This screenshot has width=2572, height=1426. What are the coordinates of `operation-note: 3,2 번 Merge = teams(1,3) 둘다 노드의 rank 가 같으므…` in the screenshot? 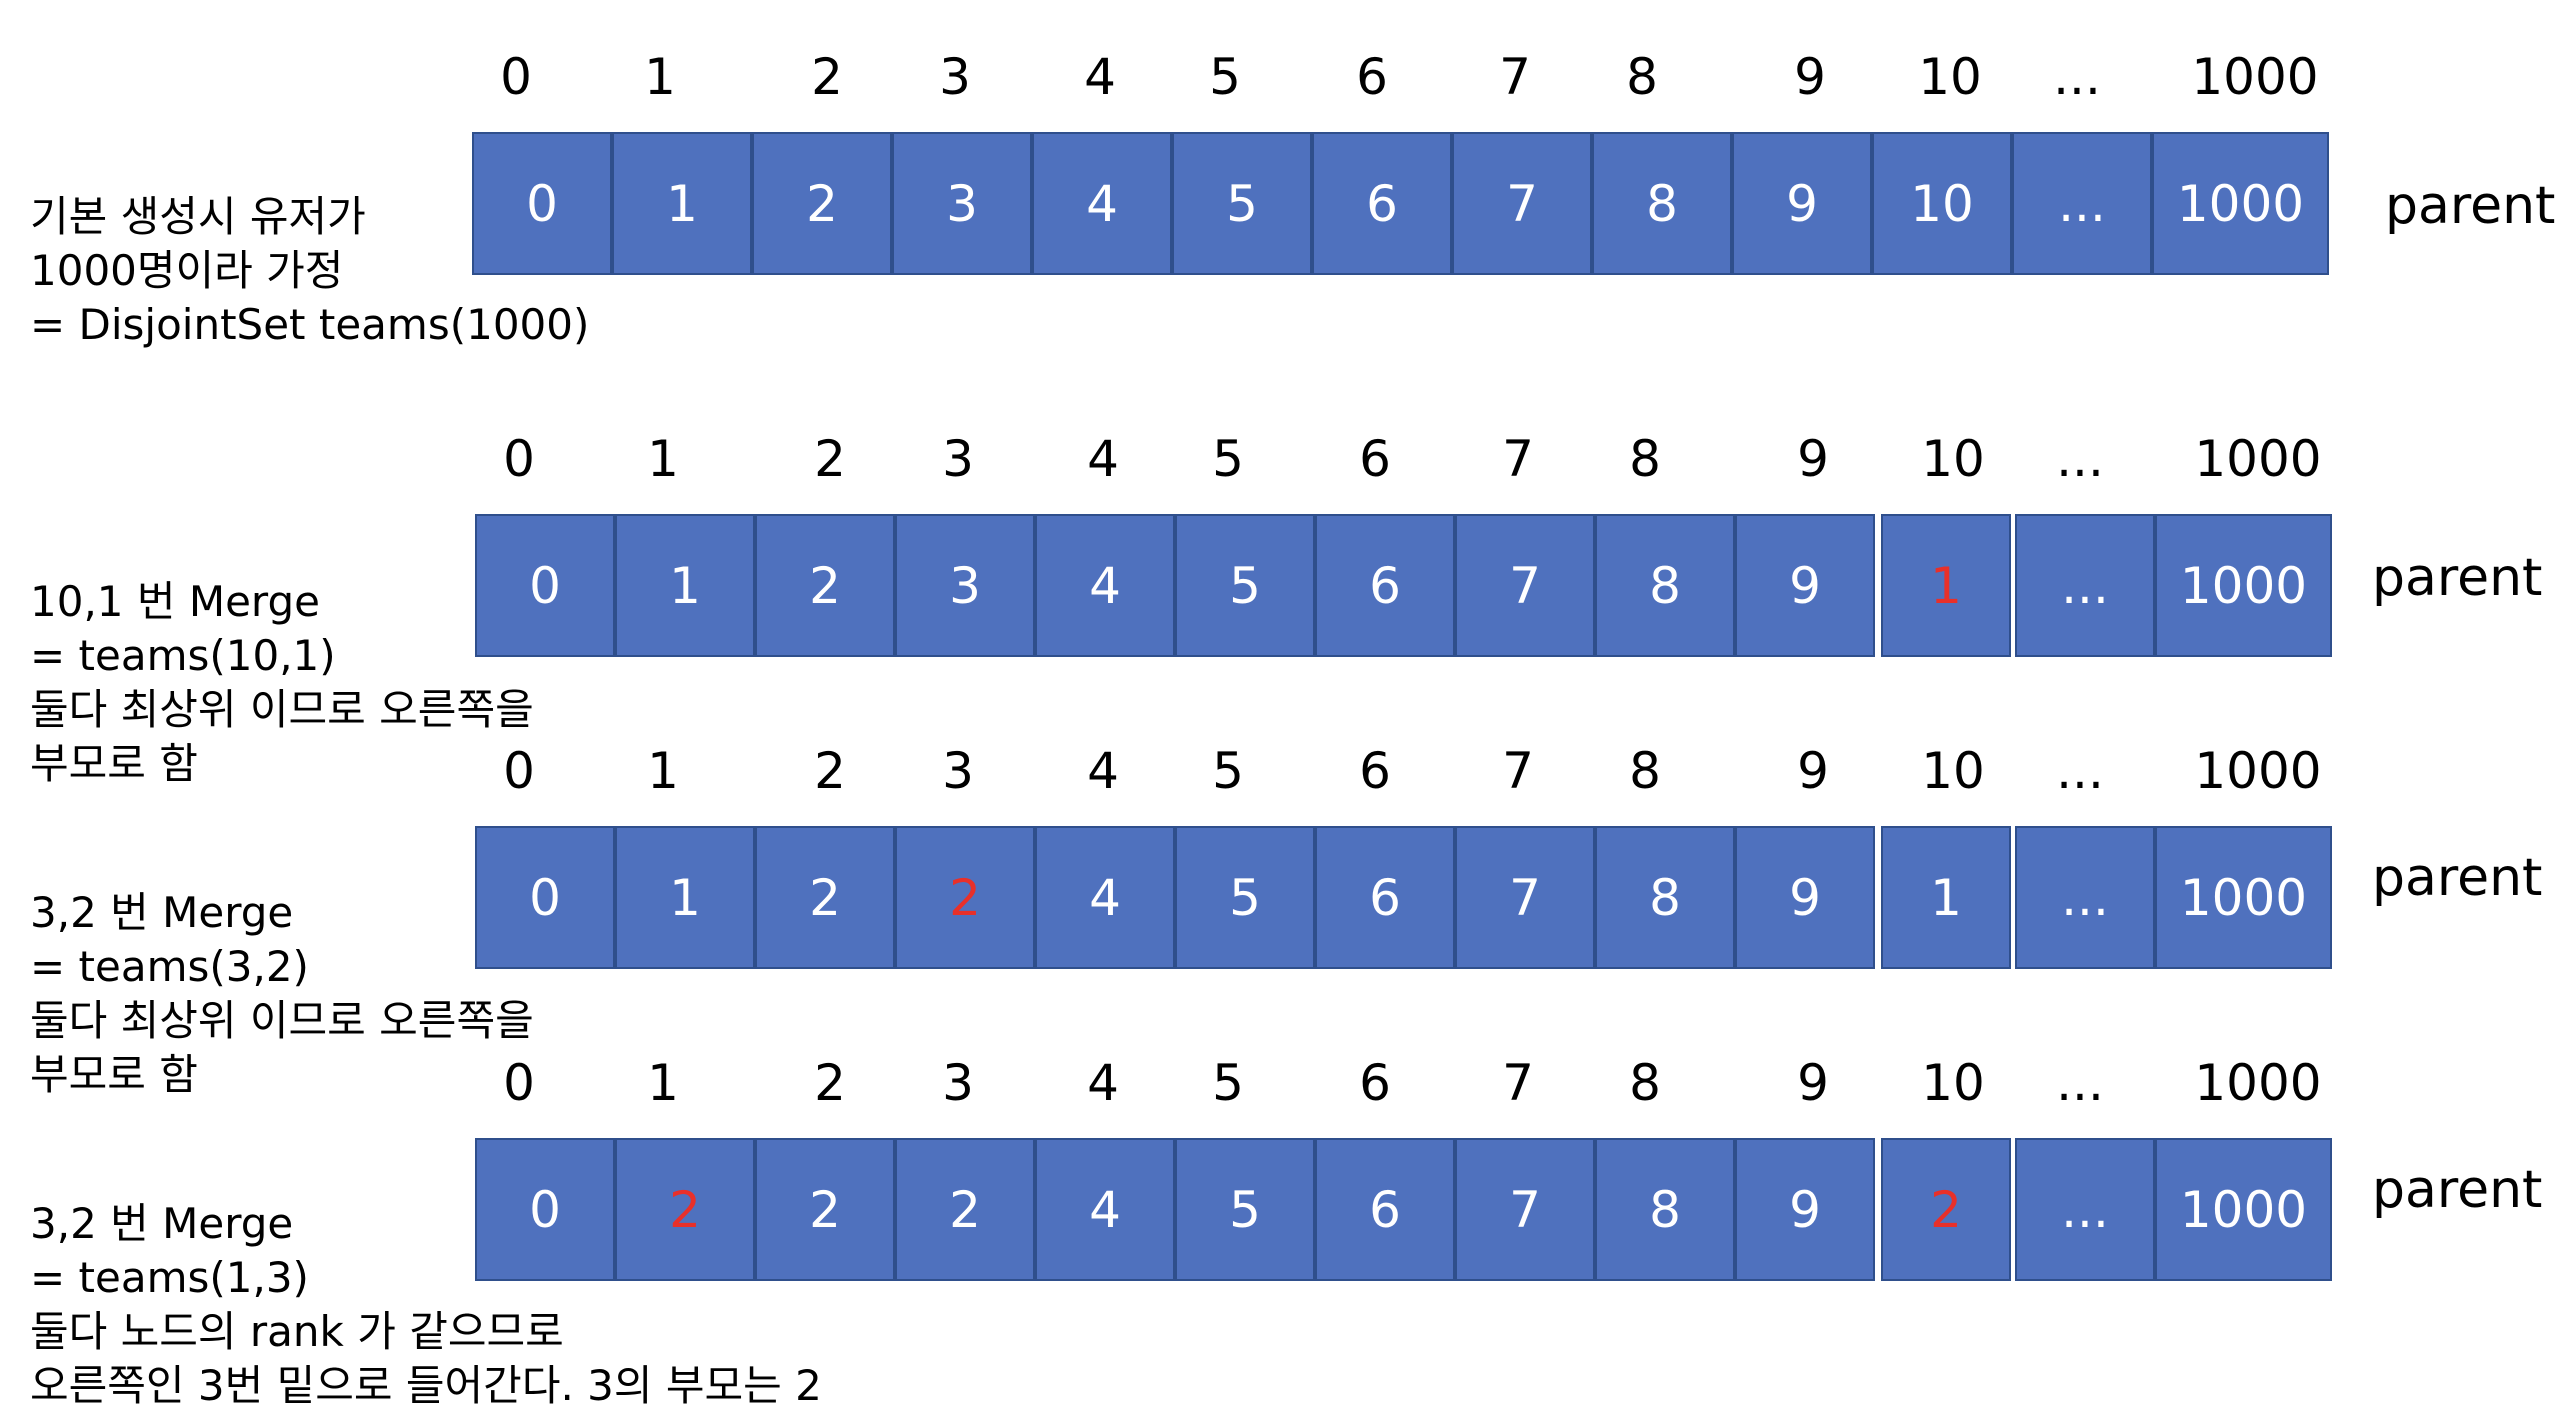 It's located at (426, 1305).